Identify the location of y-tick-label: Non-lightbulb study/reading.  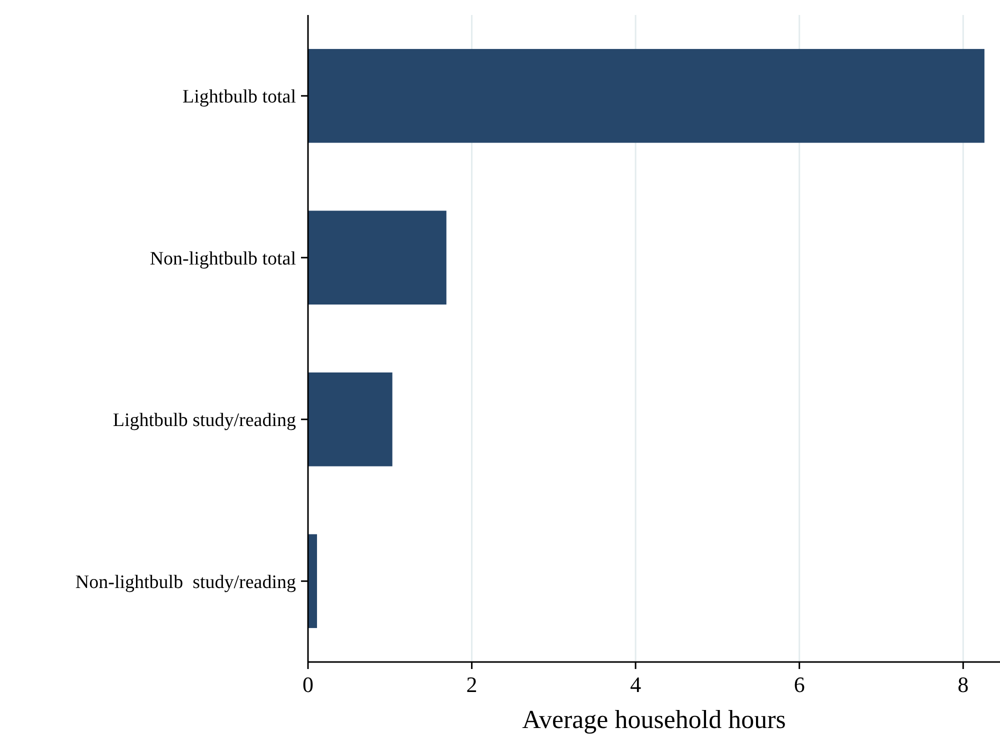
(185, 582).